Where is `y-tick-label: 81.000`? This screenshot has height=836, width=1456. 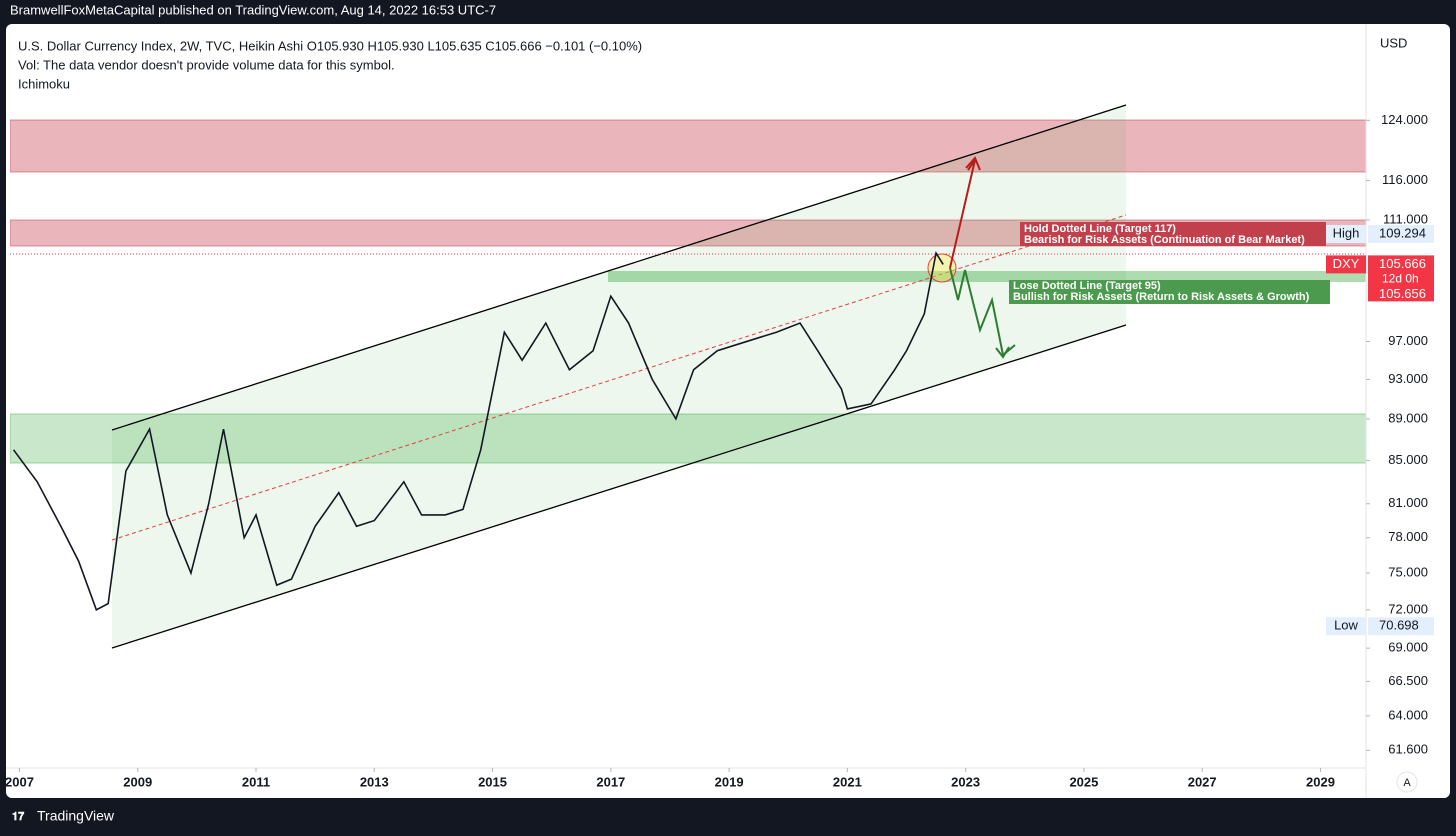
y-tick-label: 81.000 is located at coordinates (1408, 502).